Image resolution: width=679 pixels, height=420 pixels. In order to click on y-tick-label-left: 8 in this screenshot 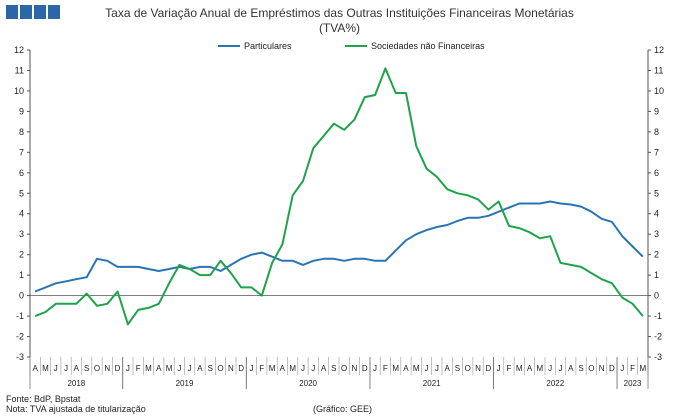, I will do `click(21, 132)`.